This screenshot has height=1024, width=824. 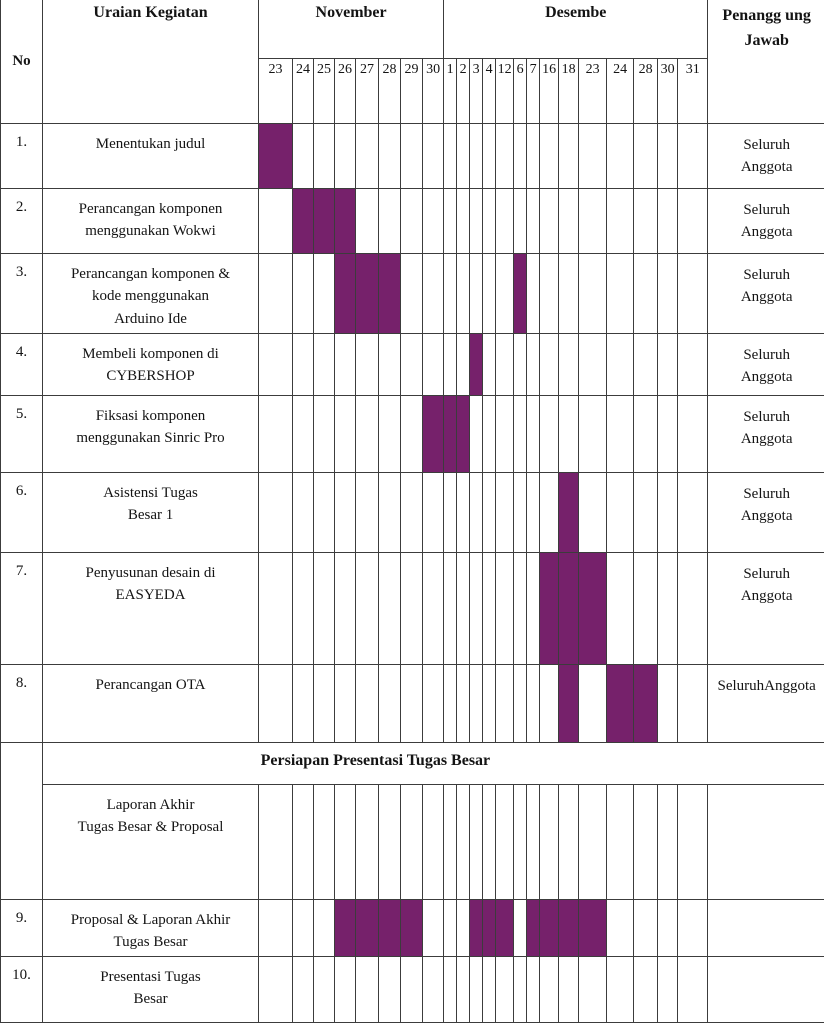 I want to click on date-header-dec-23: 23, so click(x=593, y=90).